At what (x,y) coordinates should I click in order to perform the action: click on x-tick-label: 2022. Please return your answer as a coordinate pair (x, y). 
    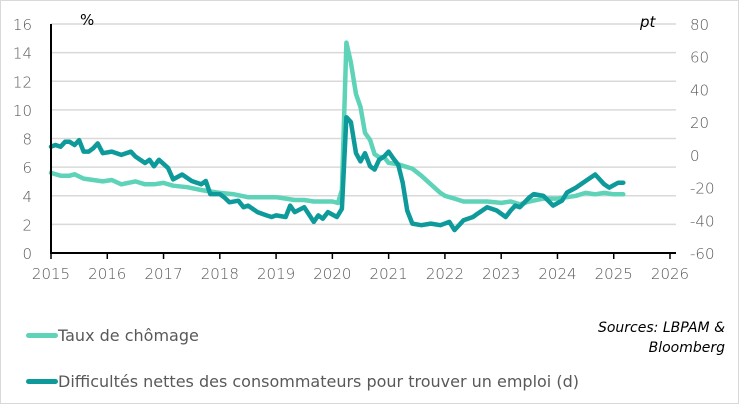
    Looking at the image, I should click on (445, 274).